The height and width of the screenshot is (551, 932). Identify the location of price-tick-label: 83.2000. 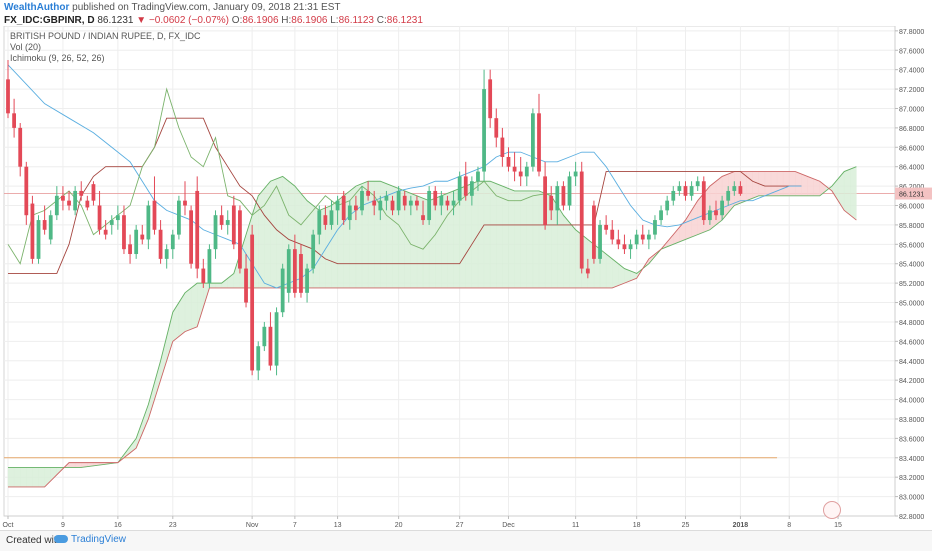
(911, 478).